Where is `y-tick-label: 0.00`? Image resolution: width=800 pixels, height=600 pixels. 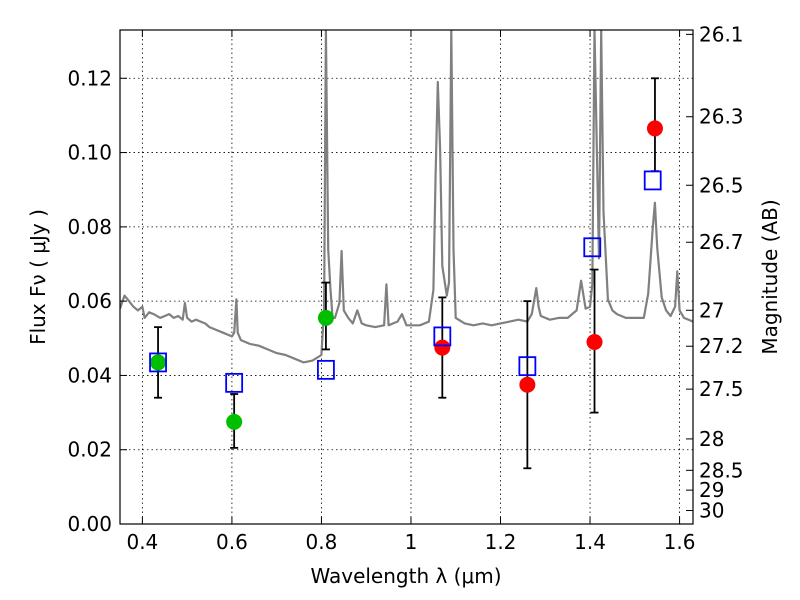
y-tick-label: 0.00 is located at coordinates (89, 524).